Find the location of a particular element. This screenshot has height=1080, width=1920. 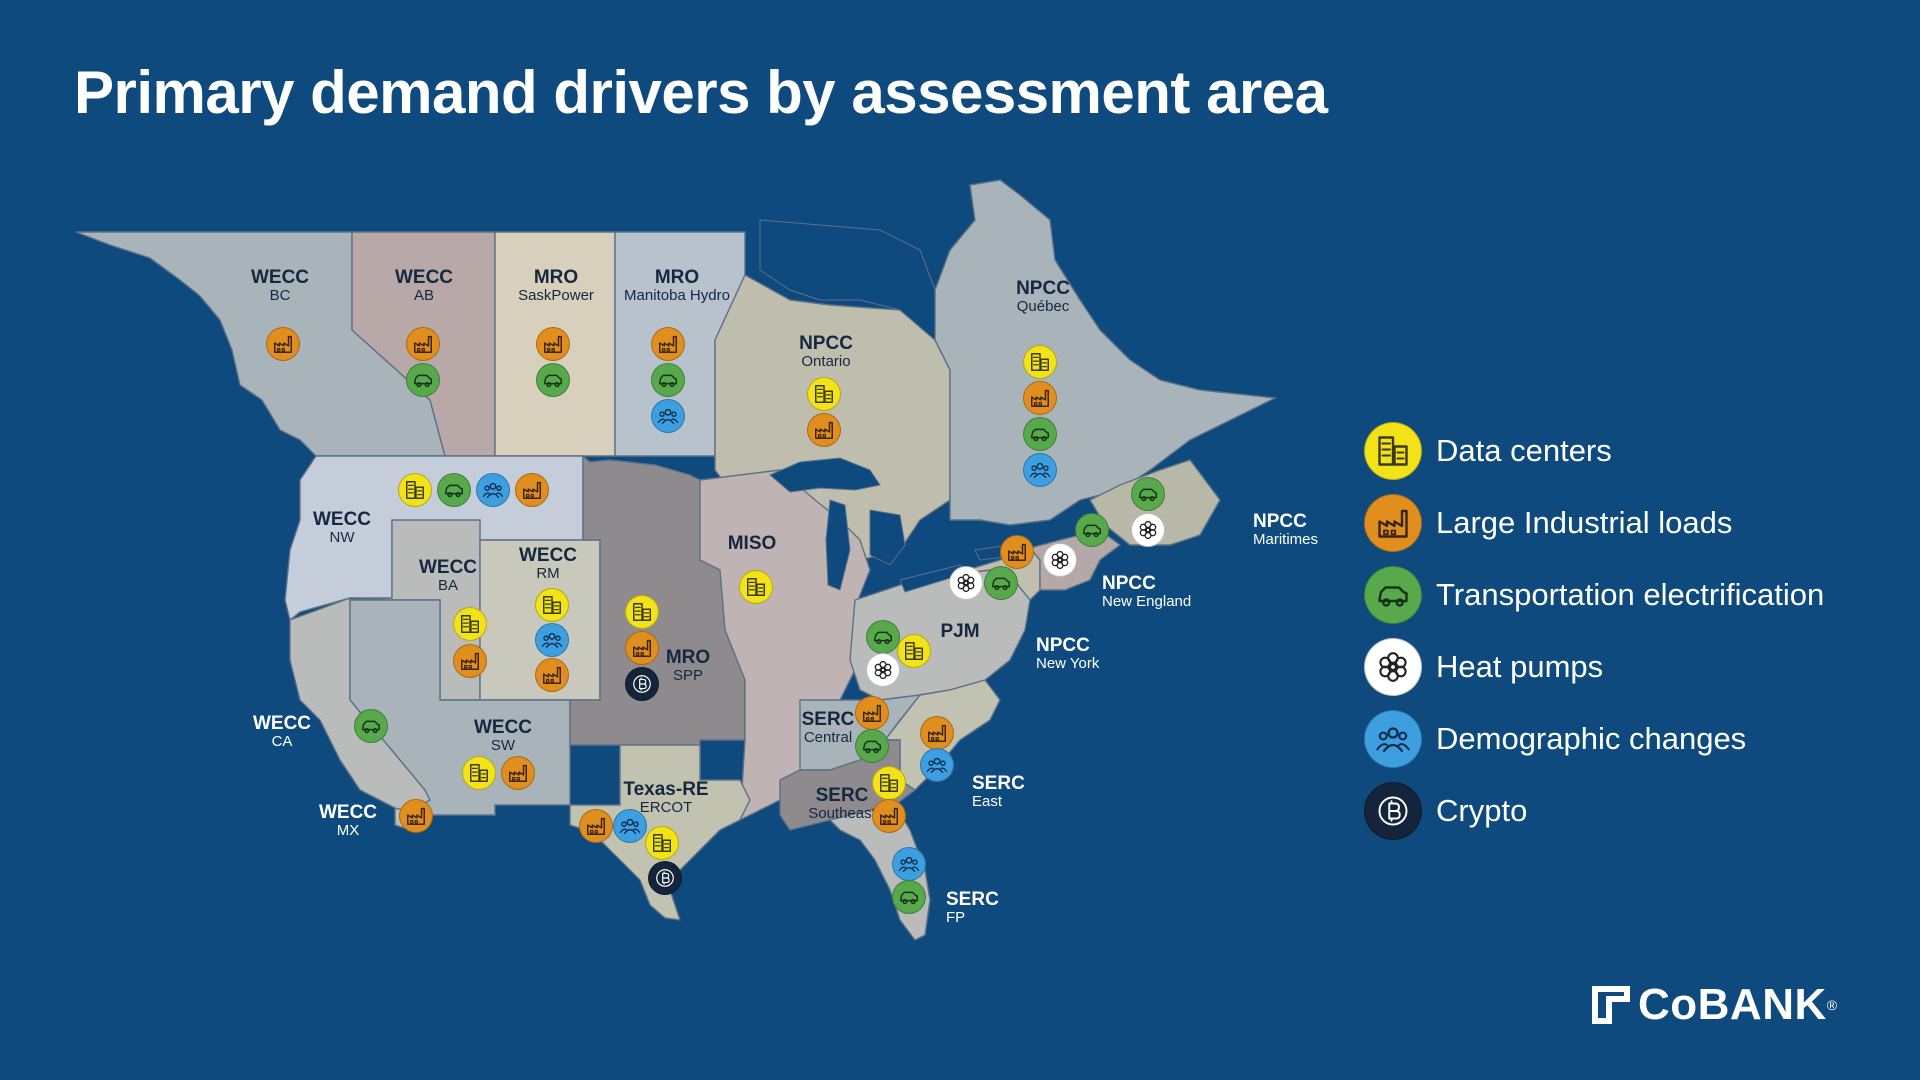

region-sub: East is located at coordinates (987, 801).